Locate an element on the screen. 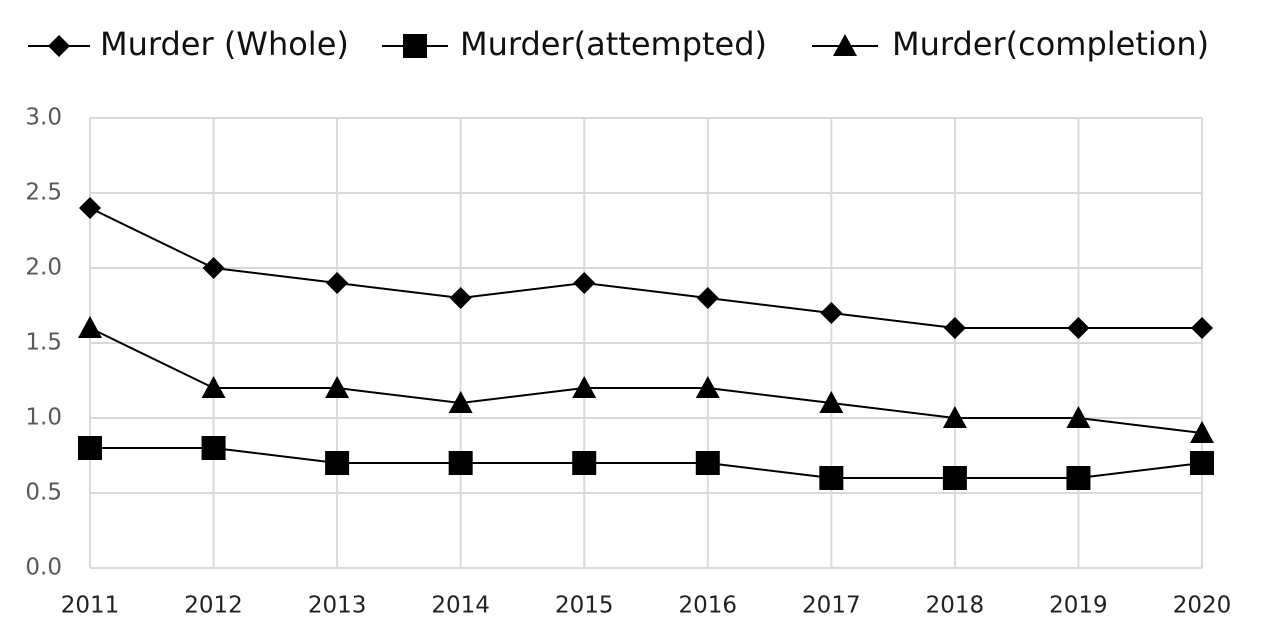 Image resolution: width=1264 pixels, height=638 pixels. x-tick-label: 2016 is located at coordinates (708, 606).